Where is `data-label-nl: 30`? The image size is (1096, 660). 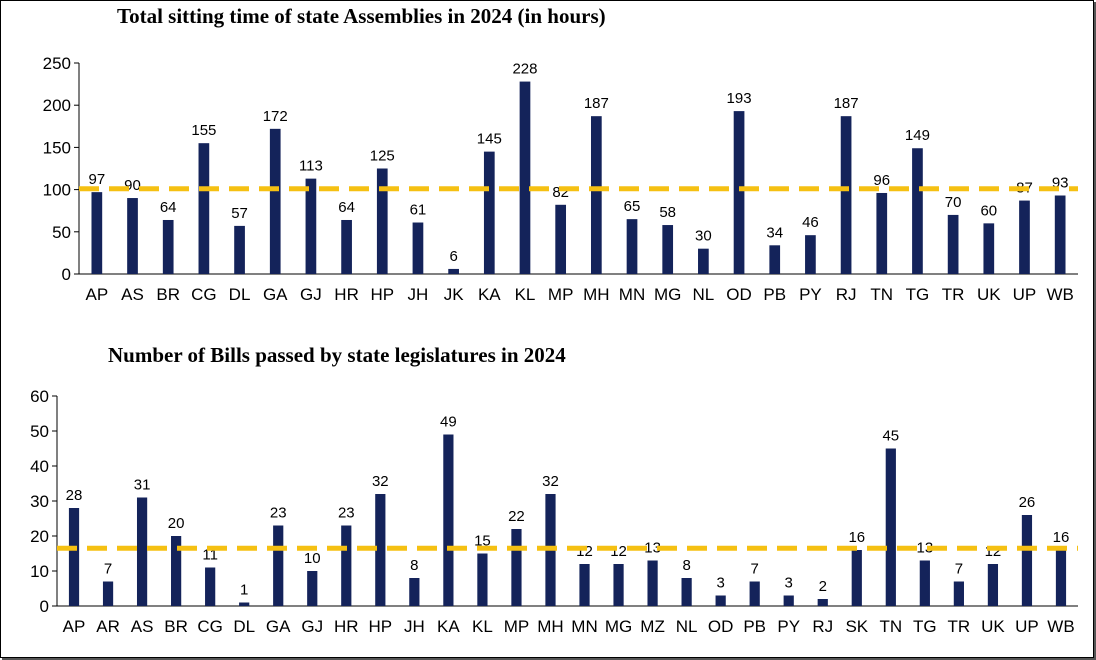 data-label-nl: 30 is located at coordinates (703, 236).